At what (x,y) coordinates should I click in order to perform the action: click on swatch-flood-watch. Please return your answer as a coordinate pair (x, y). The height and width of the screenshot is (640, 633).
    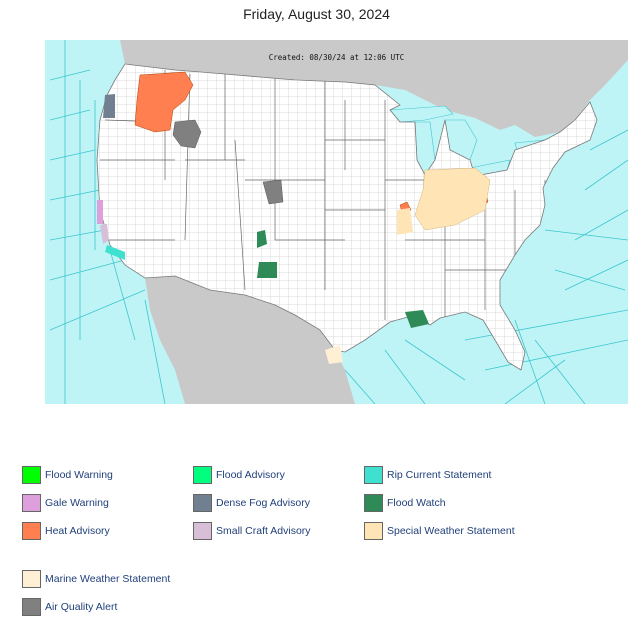
    Looking at the image, I should click on (373, 503).